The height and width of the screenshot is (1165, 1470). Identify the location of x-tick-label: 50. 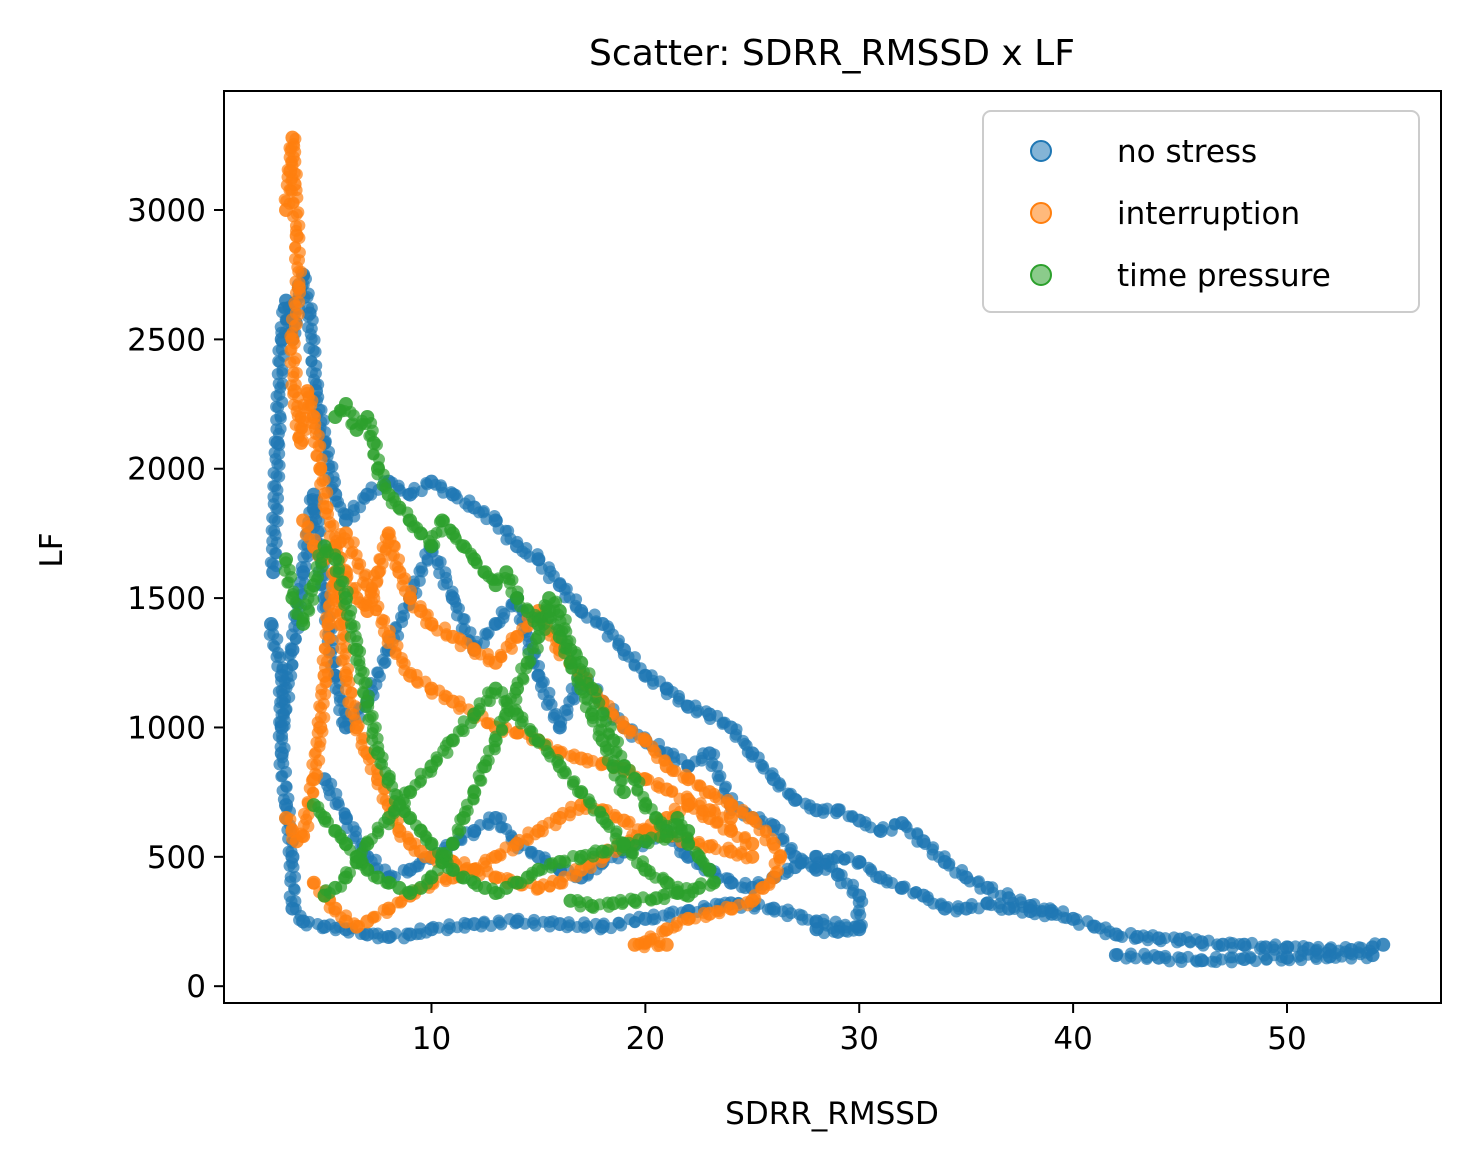
(1286, 1039).